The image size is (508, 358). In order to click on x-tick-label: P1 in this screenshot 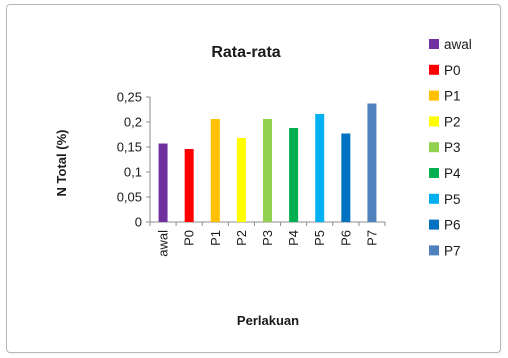, I will do `click(215, 238)`.